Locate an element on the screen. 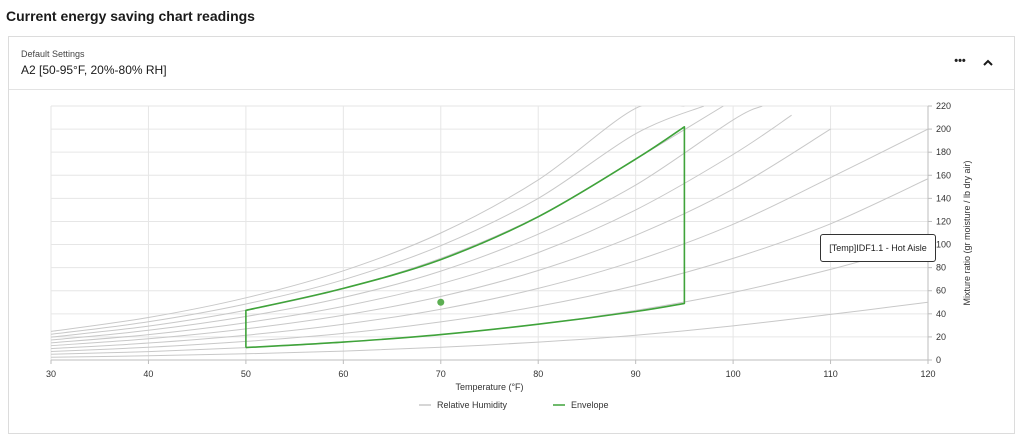 The height and width of the screenshot is (444, 1024). y-tick-label: 60 is located at coordinates (941, 291).